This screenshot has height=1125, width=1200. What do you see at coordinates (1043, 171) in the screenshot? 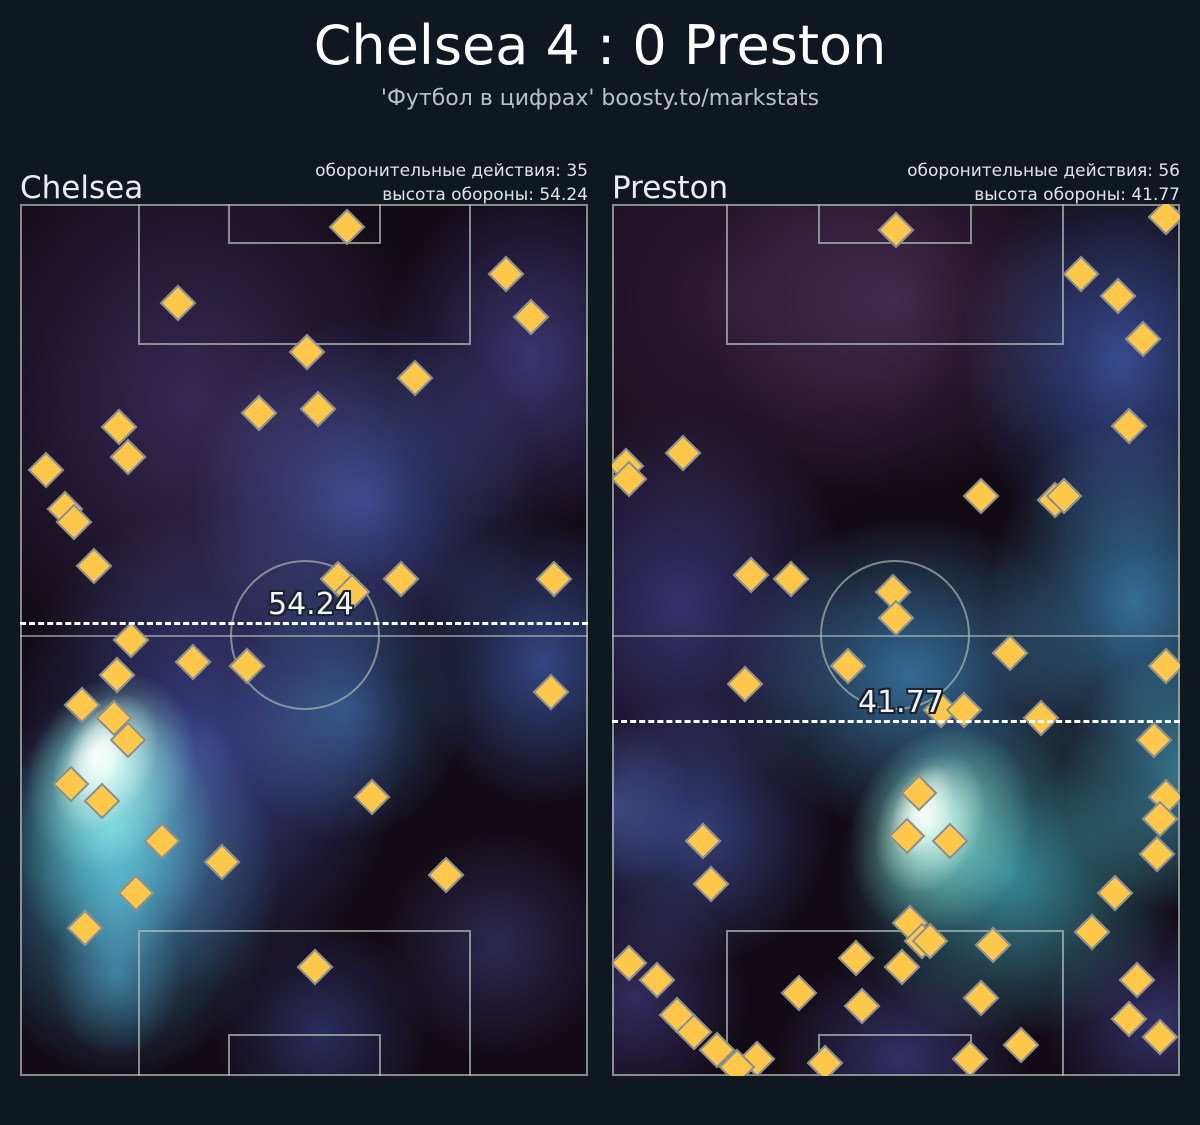
I see `stat-defensive-actions-preston: оборонительные действия: 56` at bounding box center [1043, 171].